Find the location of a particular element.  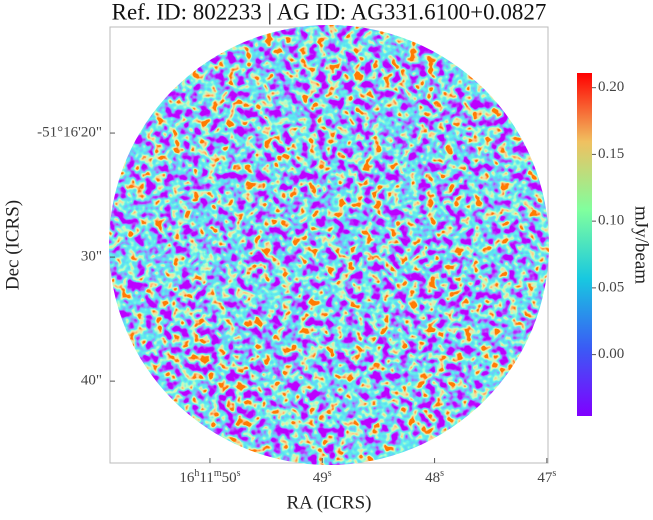

y-tick-label: -51°16'20" is located at coordinates (69, 132).